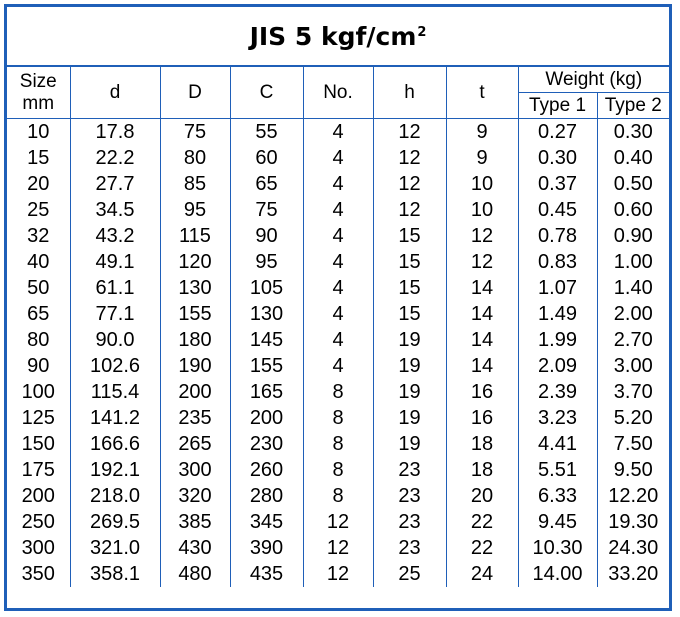 The width and height of the screenshot is (680, 617). What do you see at coordinates (557, 418) in the screenshot?
I see `cell-type1: 3.23` at bounding box center [557, 418].